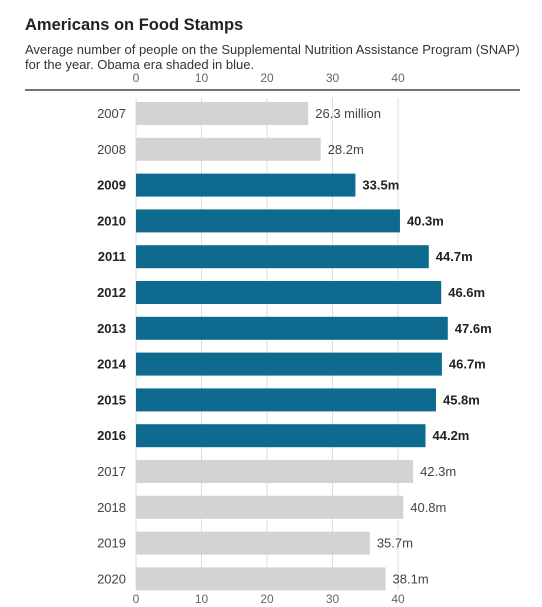 The height and width of the screenshot is (607, 542). Describe the element at coordinates (461, 399) in the screenshot. I see `data-label: 45.8m` at that location.